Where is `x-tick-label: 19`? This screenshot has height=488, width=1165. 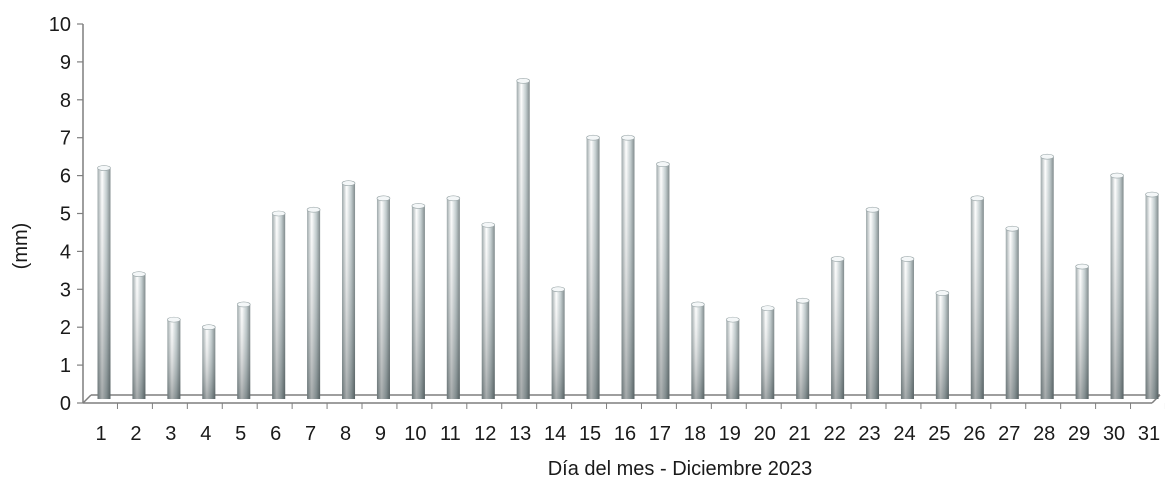
x-tick-label: 19 is located at coordinates (730, 434).